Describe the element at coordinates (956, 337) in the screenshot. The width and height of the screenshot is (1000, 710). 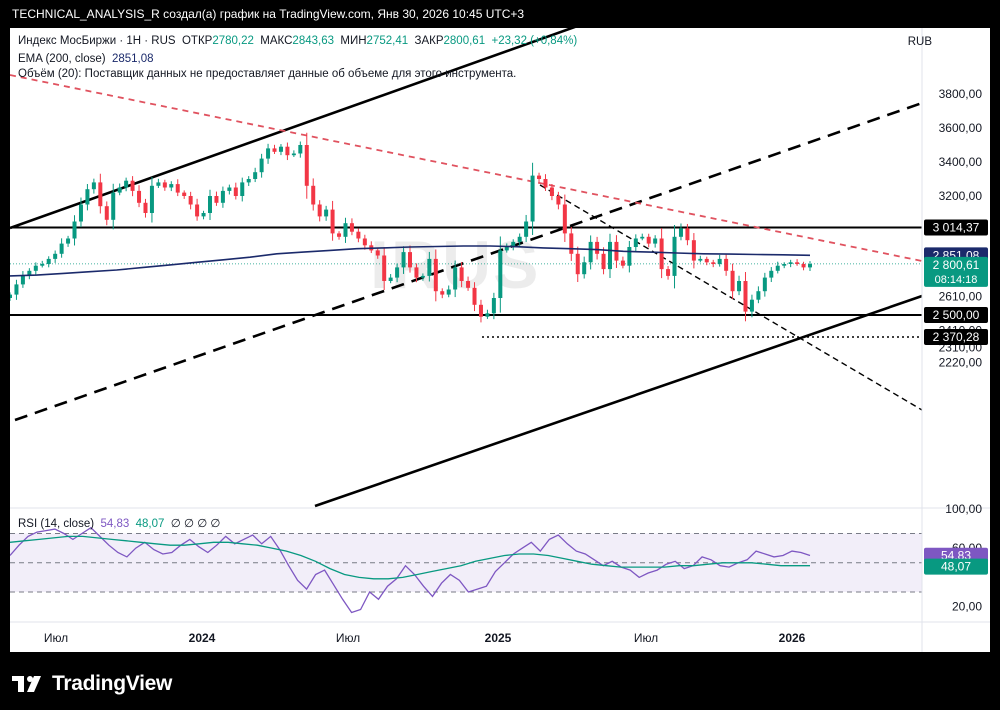
I see `level-badge-2-bg` at that location.